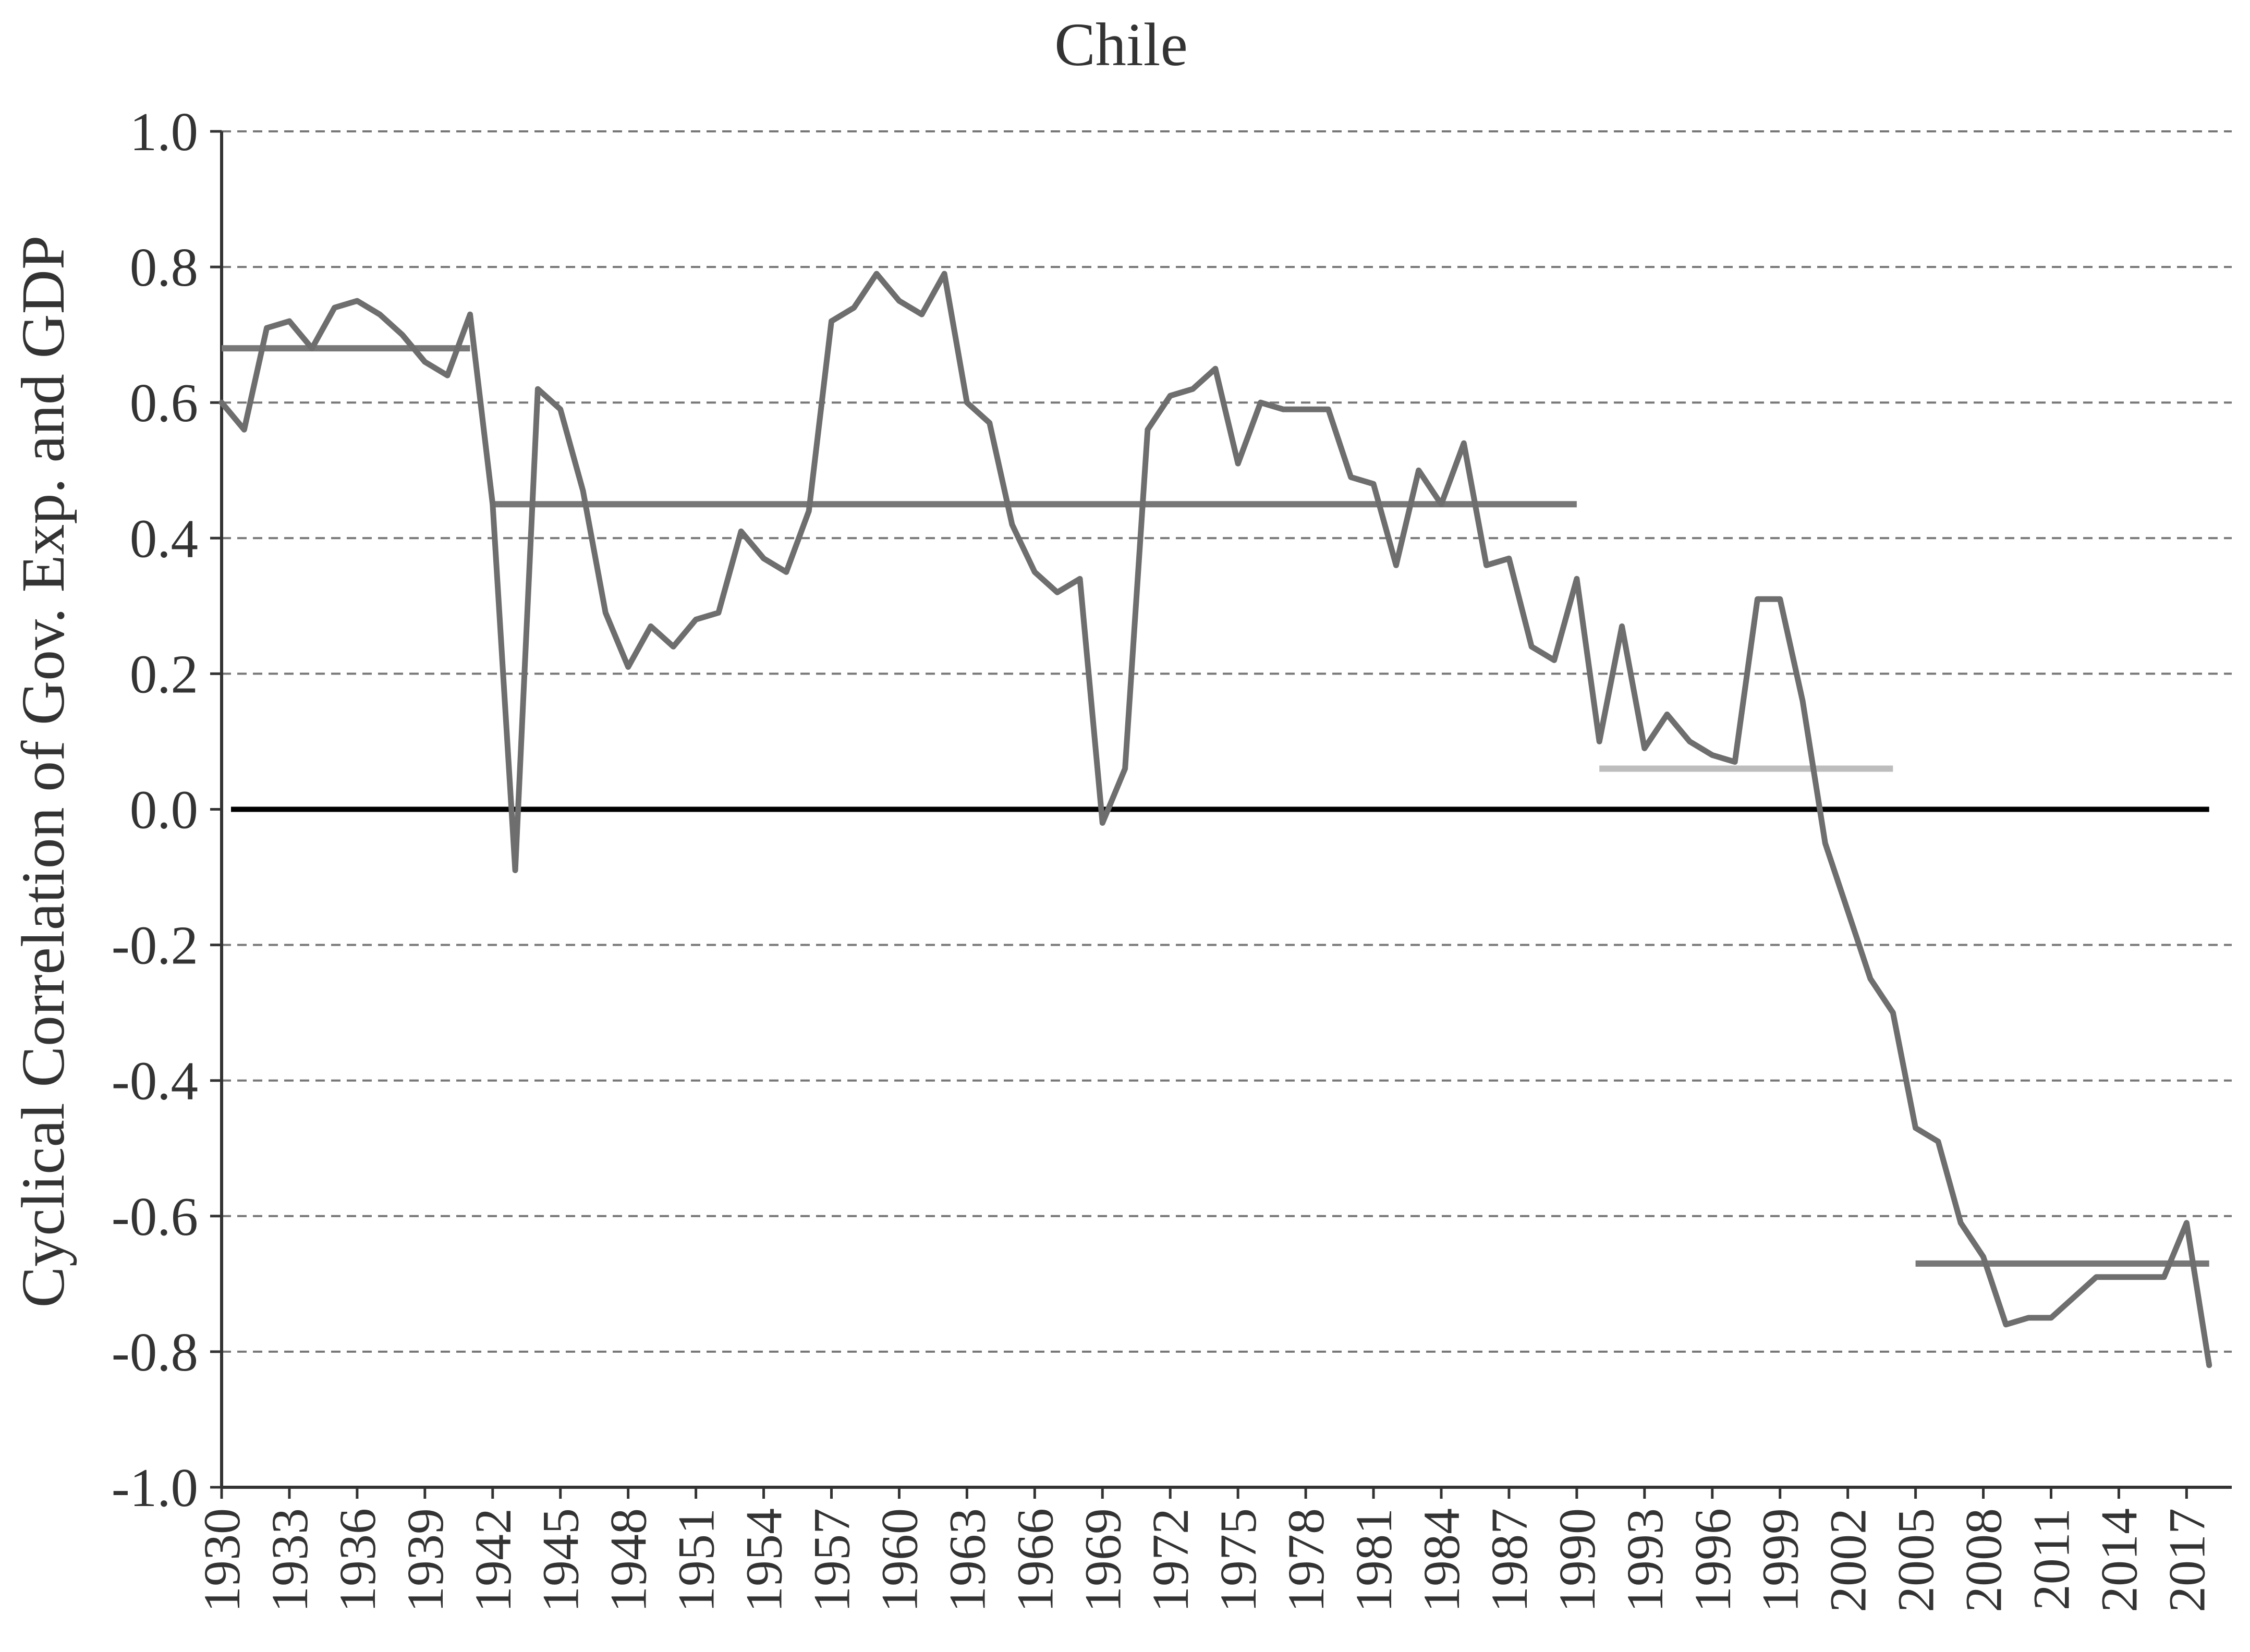 Image resolution: width=2250 pixels, height=1652 pixels. I want to click on x-tick-label: 1957, so click(831, 1560).